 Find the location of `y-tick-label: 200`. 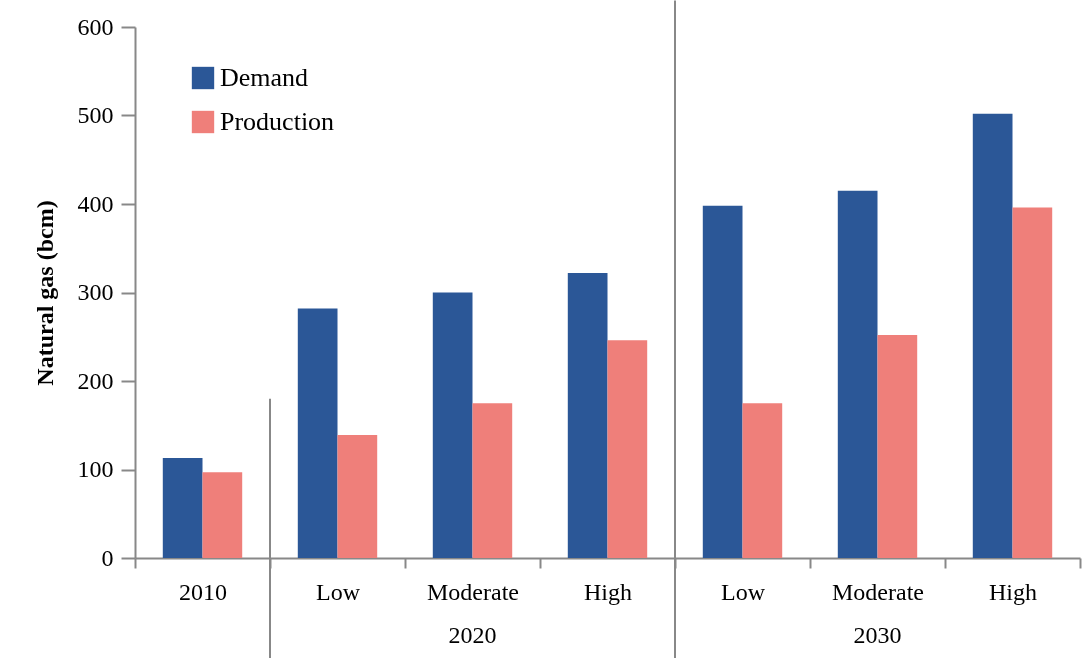

y-tick-label: 200 is located at coordinates (95, 380).